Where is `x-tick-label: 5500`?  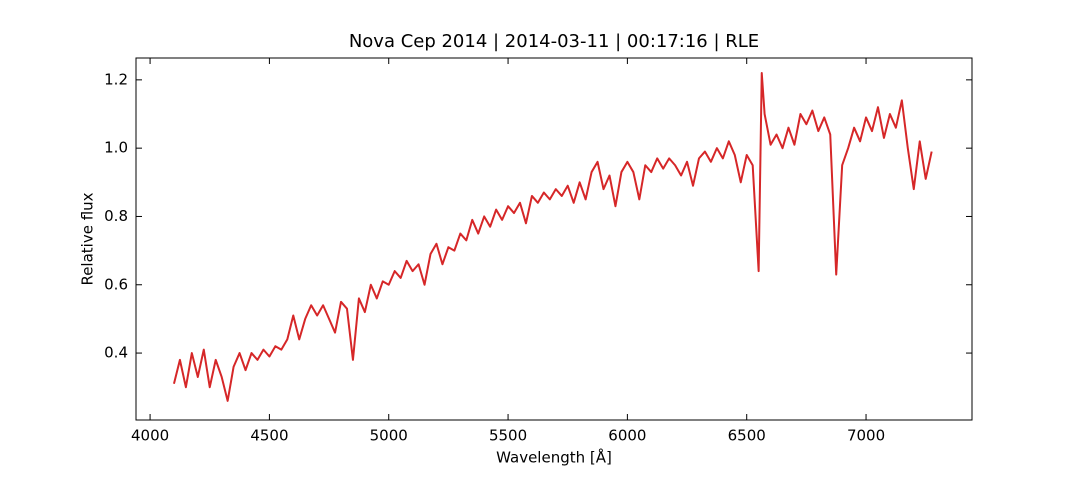 x-tick-label: 5500 is located at coordinates (508, 436).